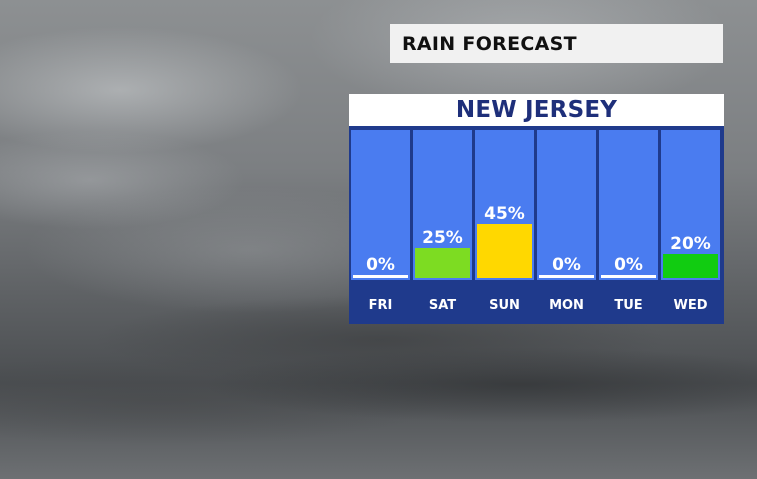 The image size is (757, 479). Describe the element at coordinates (380, 205) in the screenshot. I see `column-bg-fri` at that location.